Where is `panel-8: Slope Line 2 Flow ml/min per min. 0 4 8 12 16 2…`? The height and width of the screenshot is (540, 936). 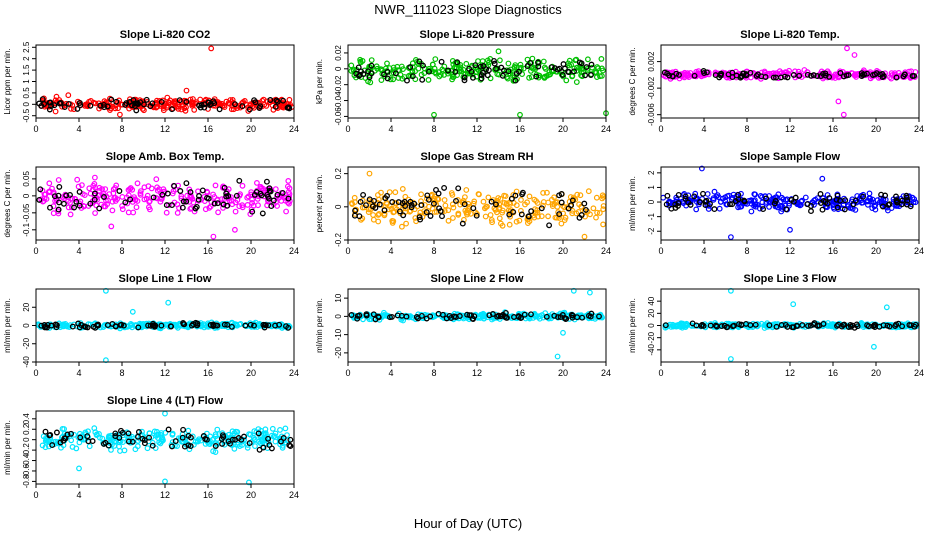
panel-8: Slope Line 2 Flow ml/min per min. 0 4 8 12 16 2… is located at coordinates (463, 325).